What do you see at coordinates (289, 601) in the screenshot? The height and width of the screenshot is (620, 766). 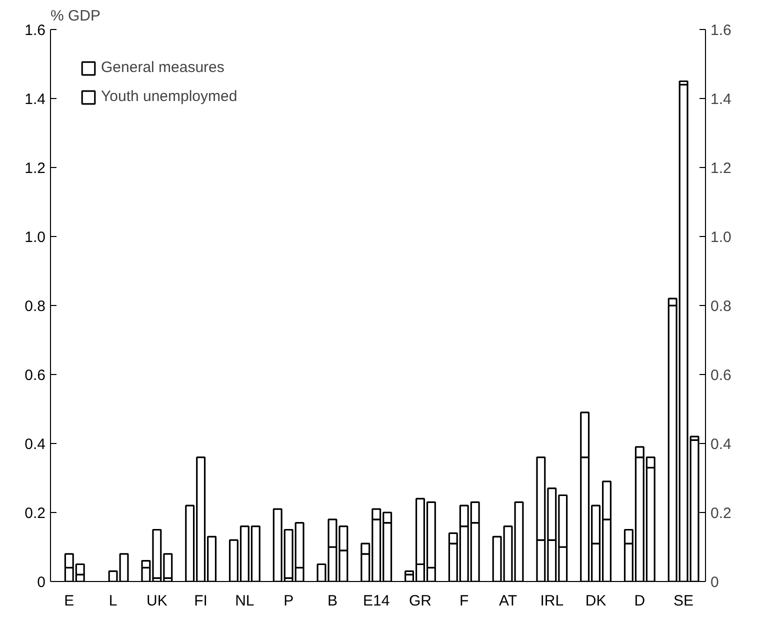 I see `x-tick-label: P` at bounding box center [289, 601].